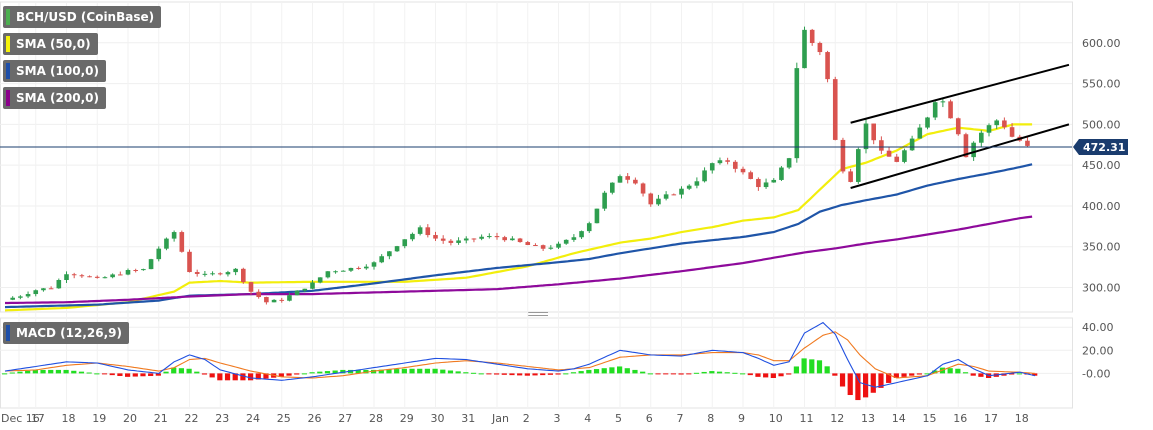  What do you see at coordinates (960, 156) in the screenshot?
I see `channel-lower-line` at bounding box center [960, 156].